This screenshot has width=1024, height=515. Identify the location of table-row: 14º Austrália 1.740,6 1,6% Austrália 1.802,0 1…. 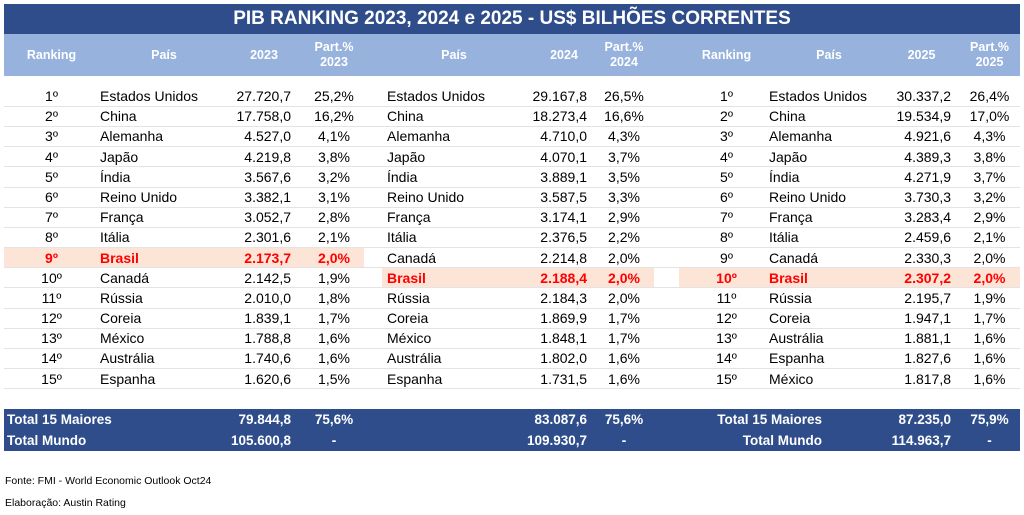
(512, 359).